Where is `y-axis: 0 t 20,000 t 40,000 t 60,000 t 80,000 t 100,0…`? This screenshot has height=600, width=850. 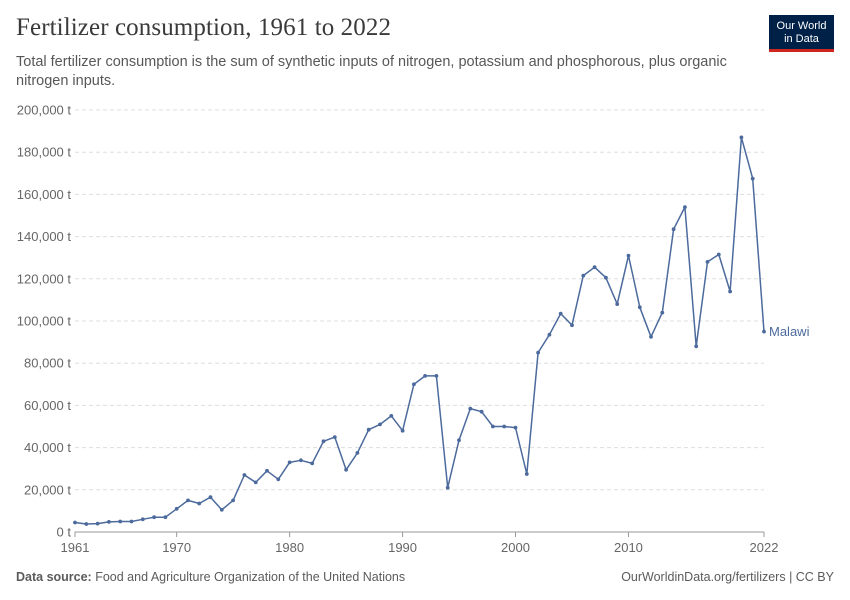 y-axis: 0 t 20,000 t 40,000 t 60,000 t 80,000 t 100,0… is located at coordinates (44, 321).